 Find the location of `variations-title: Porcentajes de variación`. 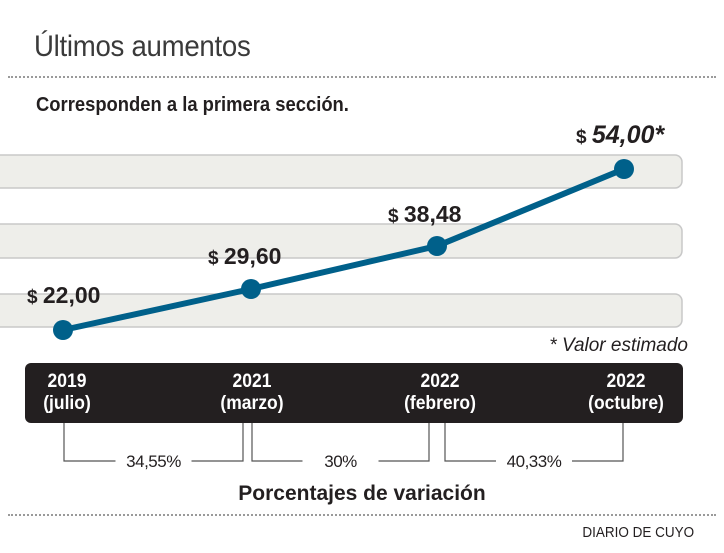

variations-title: Porcentajes de variación is located at coordinates (362, 493).